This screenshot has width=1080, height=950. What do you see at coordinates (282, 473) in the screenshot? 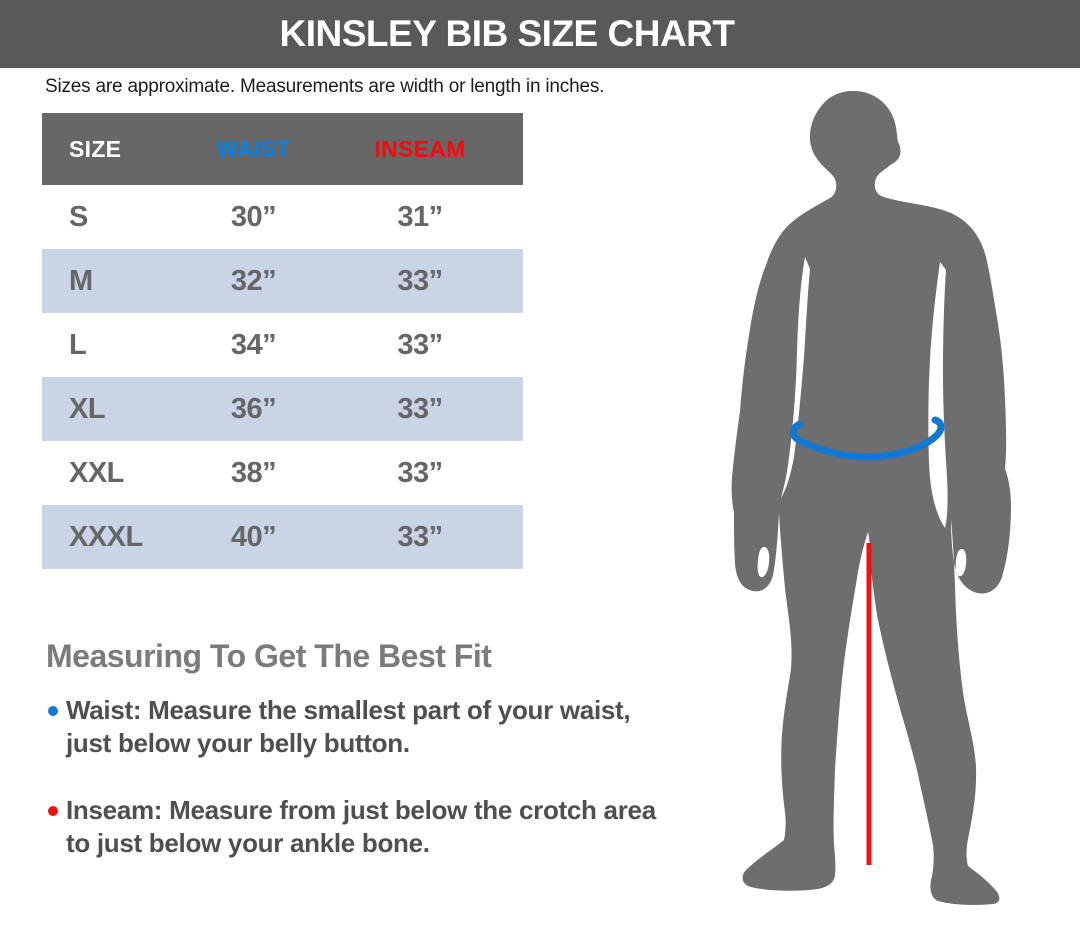
I see `table-row: XXL 38” 33”` at bounding box center [282, 473].